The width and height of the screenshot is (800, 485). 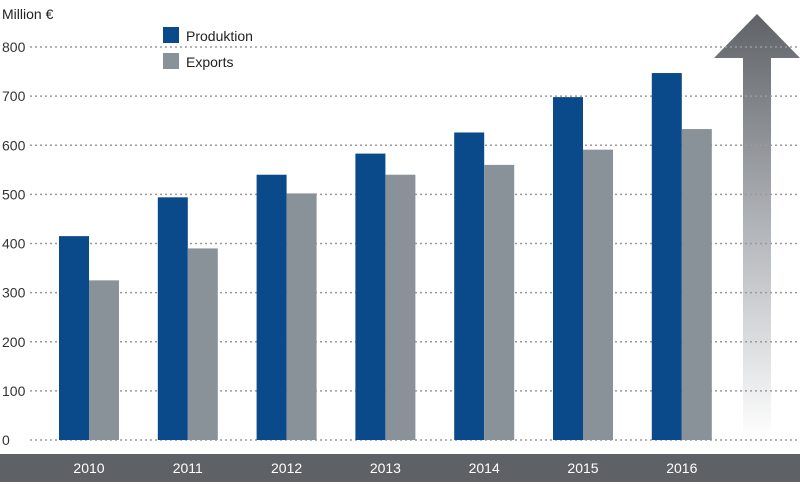 What do you see at coordinates (14, 391) in the screenshot?
I see `y-tick-label: 100` at bounding box center [14, 391].